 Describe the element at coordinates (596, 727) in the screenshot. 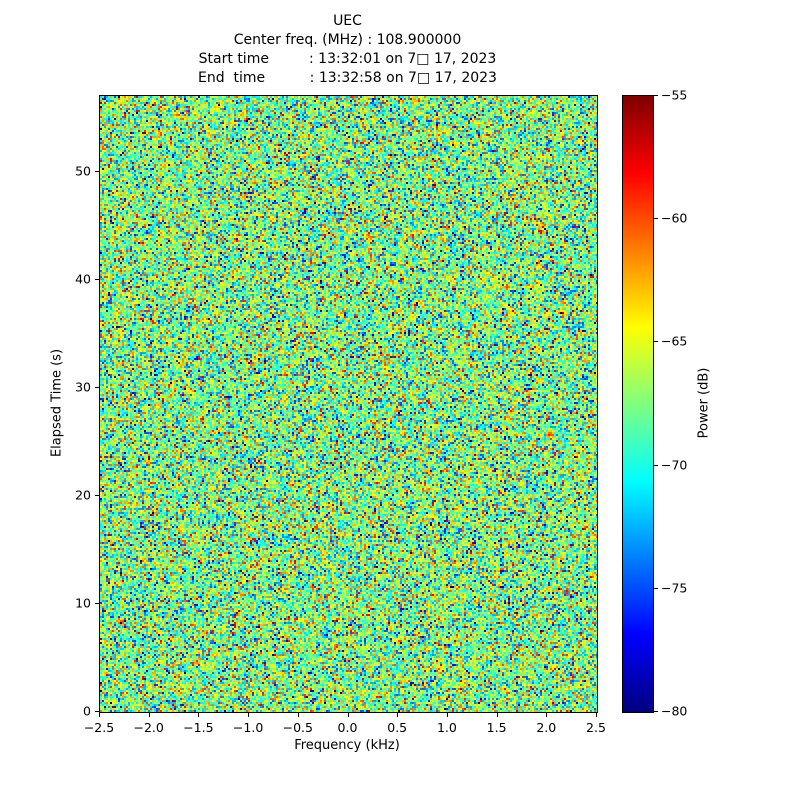

I see `x-tick-label: 2.5` at that location.